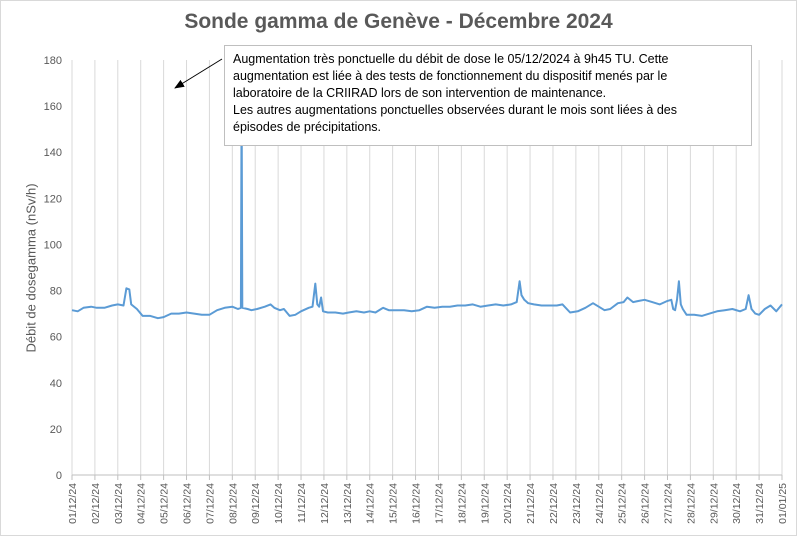 The height and width of the screenshot is (536, 797). What do you see at coordinates (73, 503) in the screenshot?
I see `x-tick-label: 01/12/24` at bounding box center [73, 503].